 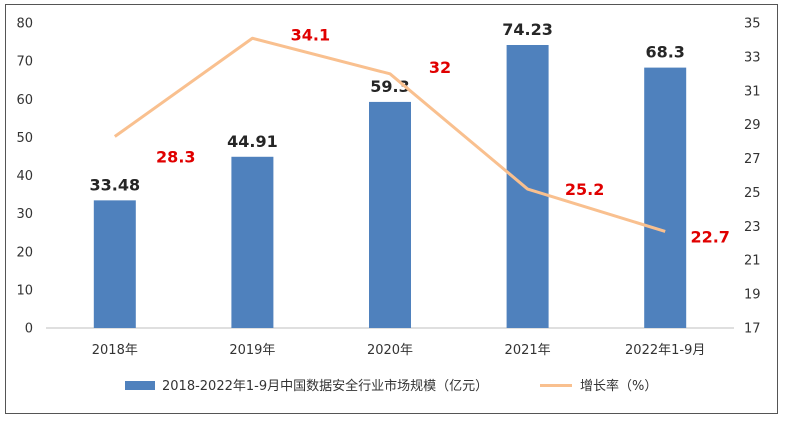 What do you see at coordinates (752, 159) in the screenshot?
I see `y-right-tick-label: 27` at bounding box center [752, 159].